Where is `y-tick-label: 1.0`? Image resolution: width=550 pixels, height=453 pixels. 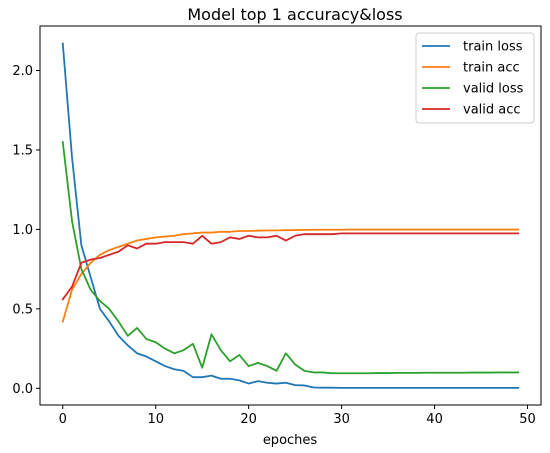
y-tick-label: 1.0 is located at coordinates (22, 230).